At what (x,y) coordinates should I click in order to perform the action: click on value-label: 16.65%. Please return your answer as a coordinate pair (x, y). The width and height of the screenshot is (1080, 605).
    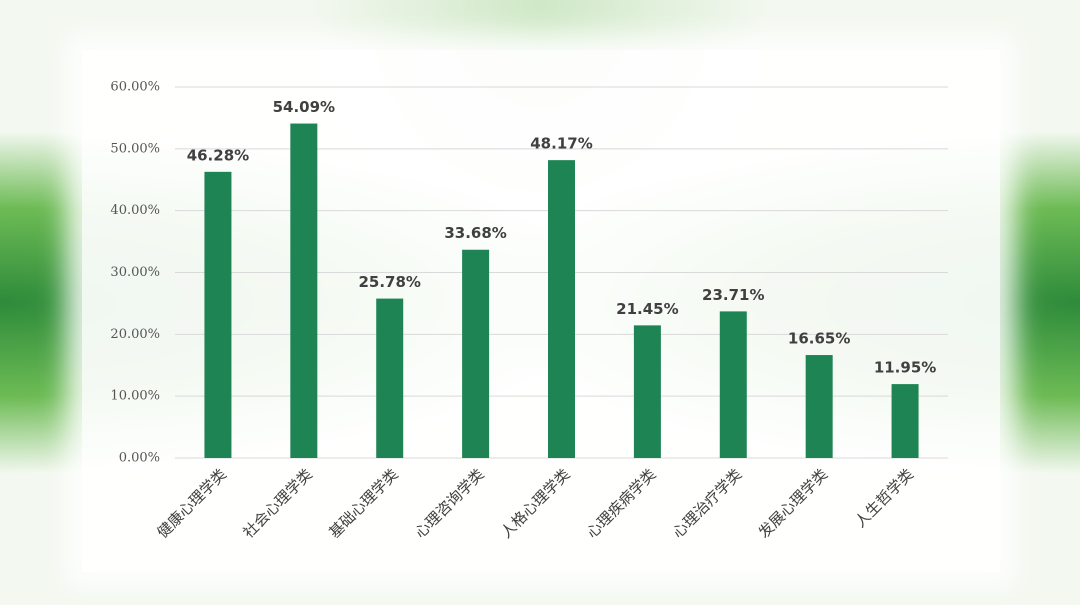
    Looking at the image, I should click on (819, 339).